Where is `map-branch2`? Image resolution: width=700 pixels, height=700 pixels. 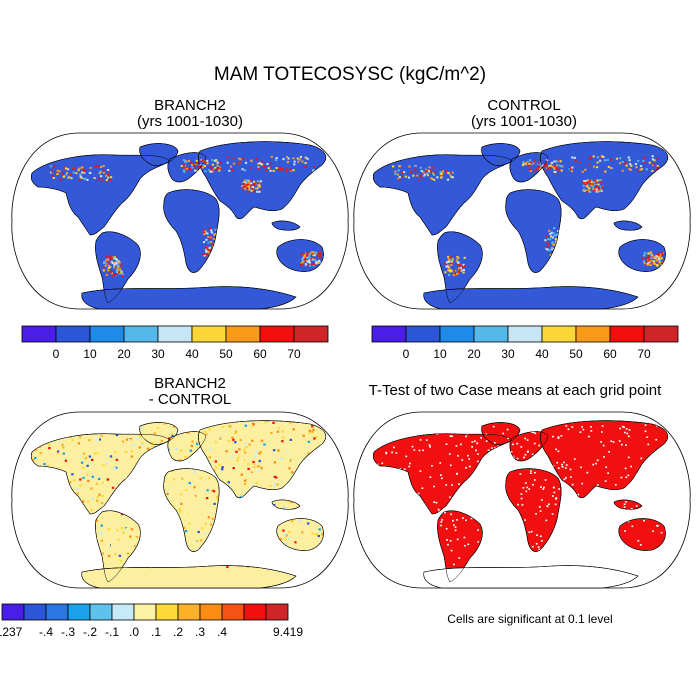
map-branch2 is located at coordinates (180, 221).